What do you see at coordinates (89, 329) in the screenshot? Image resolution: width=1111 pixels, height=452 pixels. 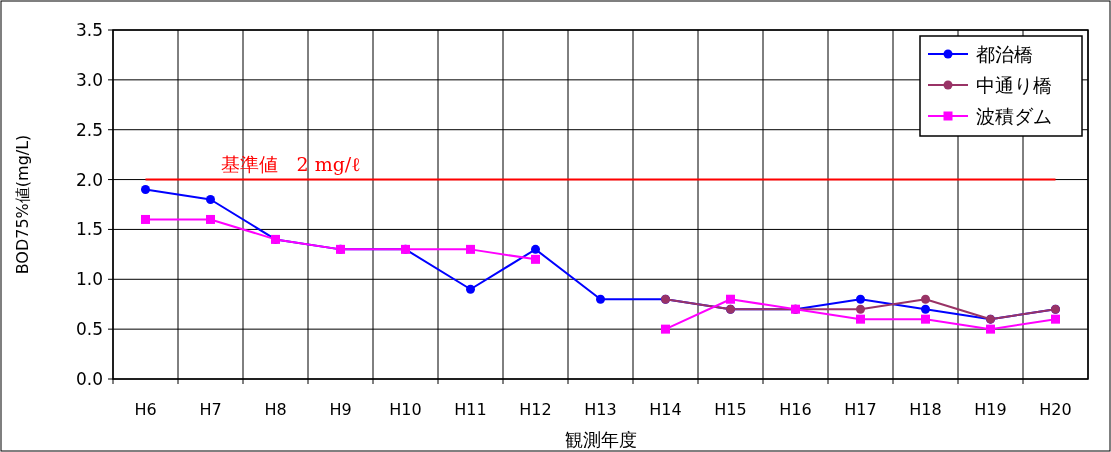 I see `y-tick-label: 0.5` at bounding box center [89, 329].